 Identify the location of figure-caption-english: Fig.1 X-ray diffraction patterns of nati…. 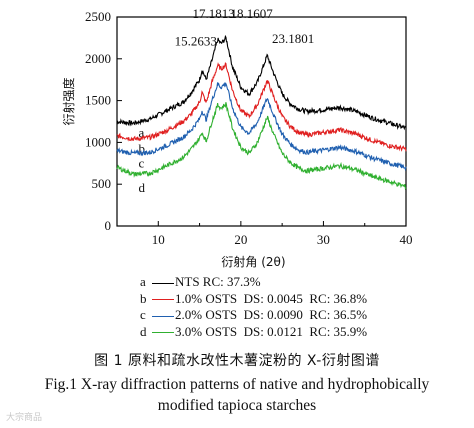
(237, 395).